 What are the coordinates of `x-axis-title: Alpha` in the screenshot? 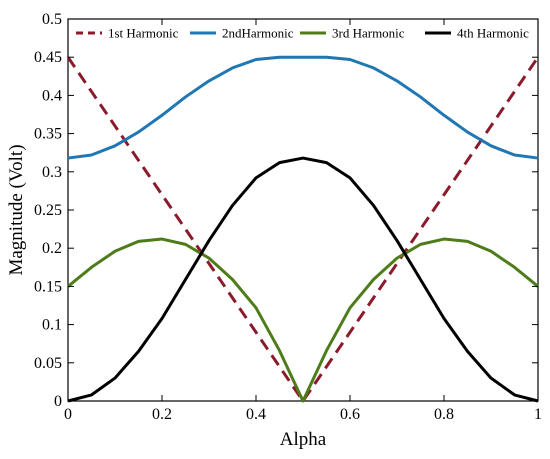 It's located at (303, 439).